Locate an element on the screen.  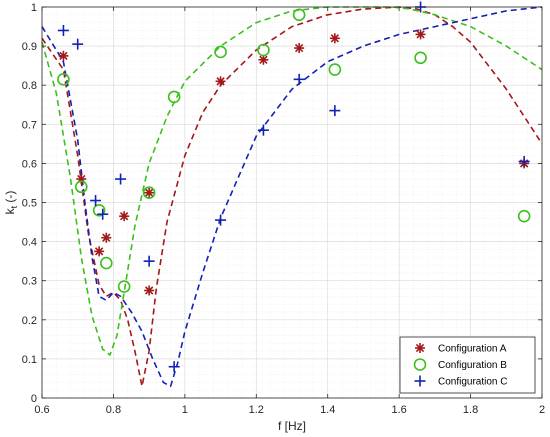
y-tick-label: 0.4 is located at coordinates (29, 243).